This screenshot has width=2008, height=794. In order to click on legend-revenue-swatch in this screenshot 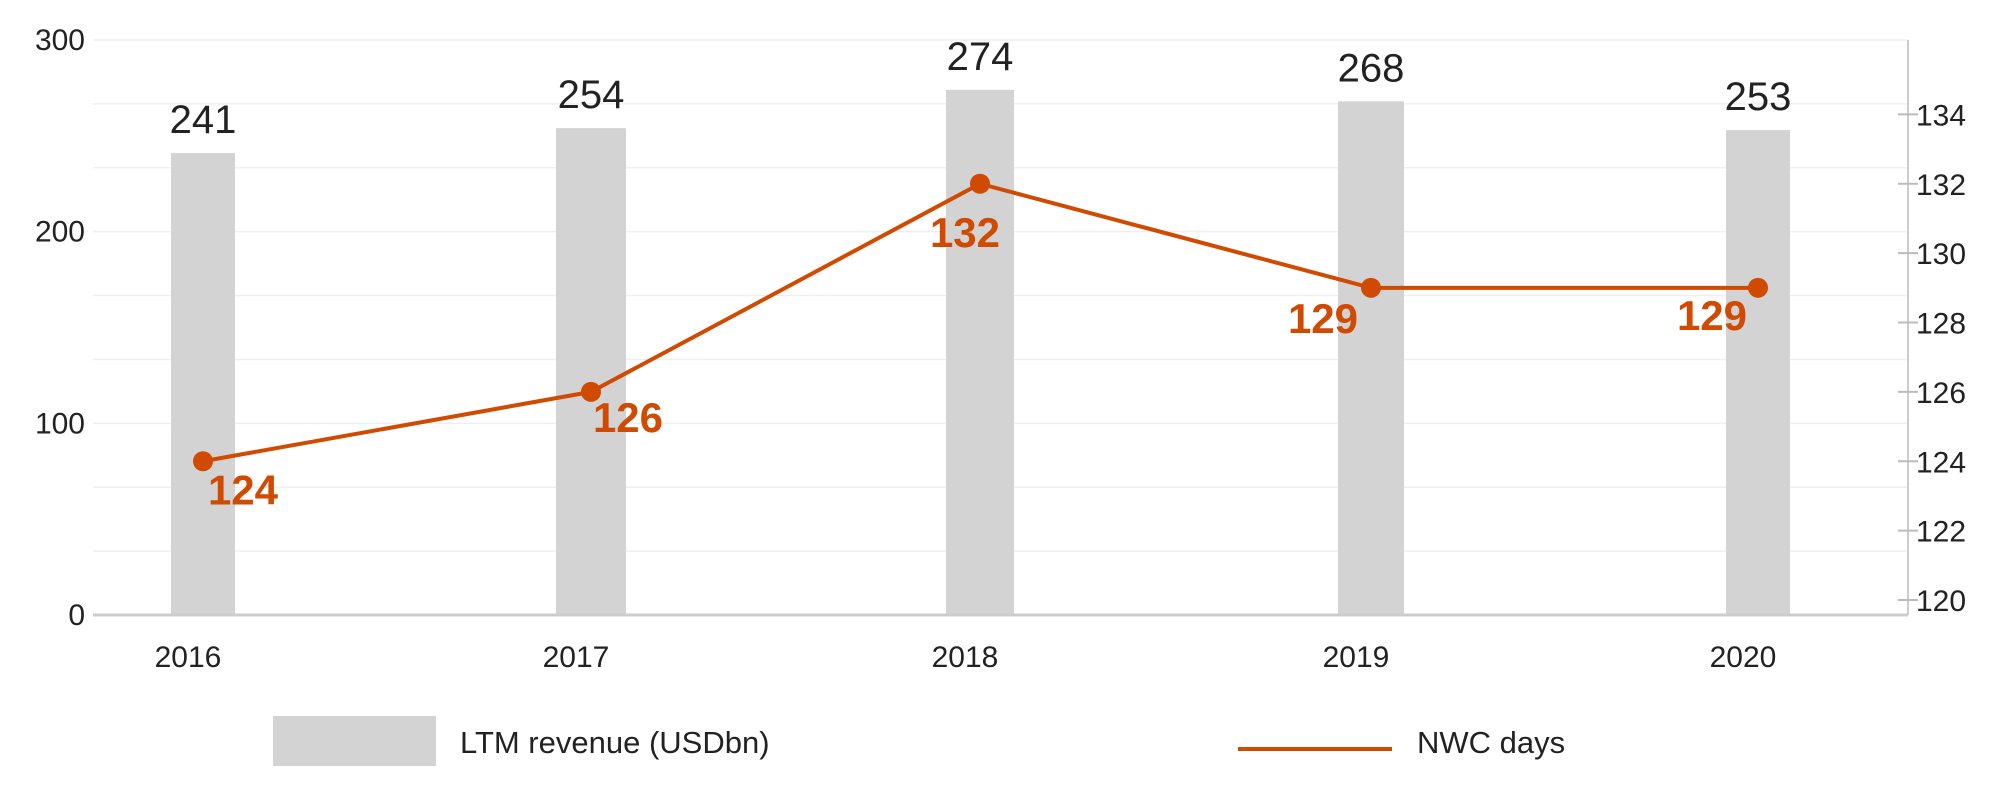, I will do `click(354, 741)`.